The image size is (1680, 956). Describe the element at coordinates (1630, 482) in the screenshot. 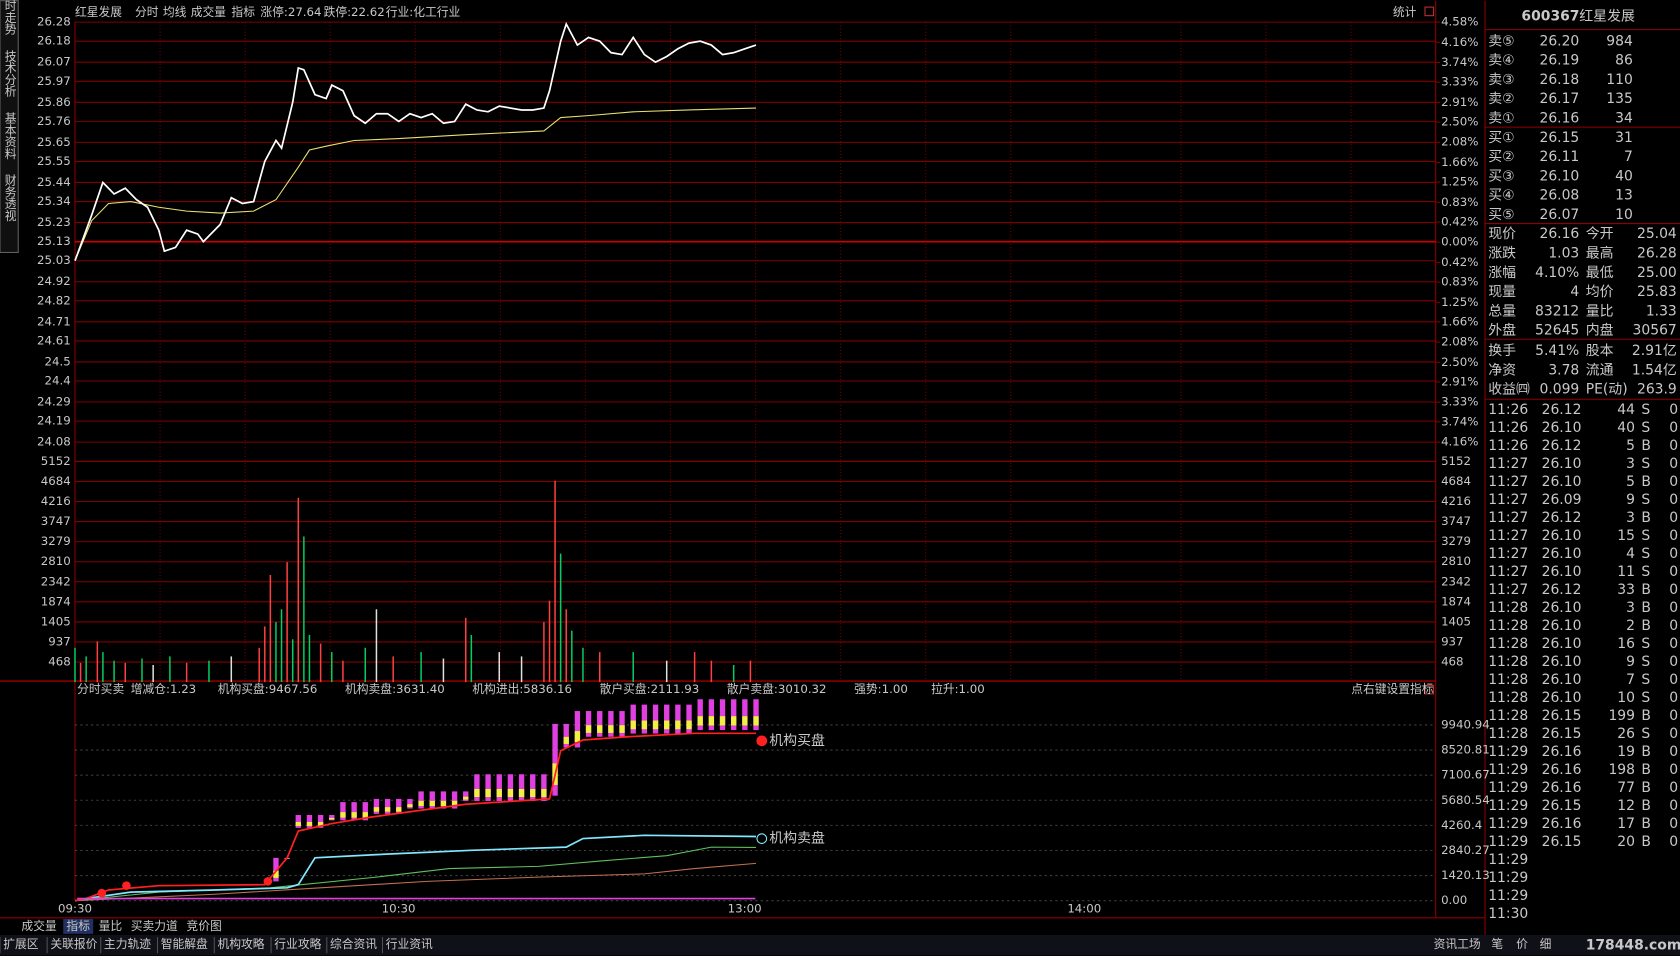

I see `label: 5` at that location.